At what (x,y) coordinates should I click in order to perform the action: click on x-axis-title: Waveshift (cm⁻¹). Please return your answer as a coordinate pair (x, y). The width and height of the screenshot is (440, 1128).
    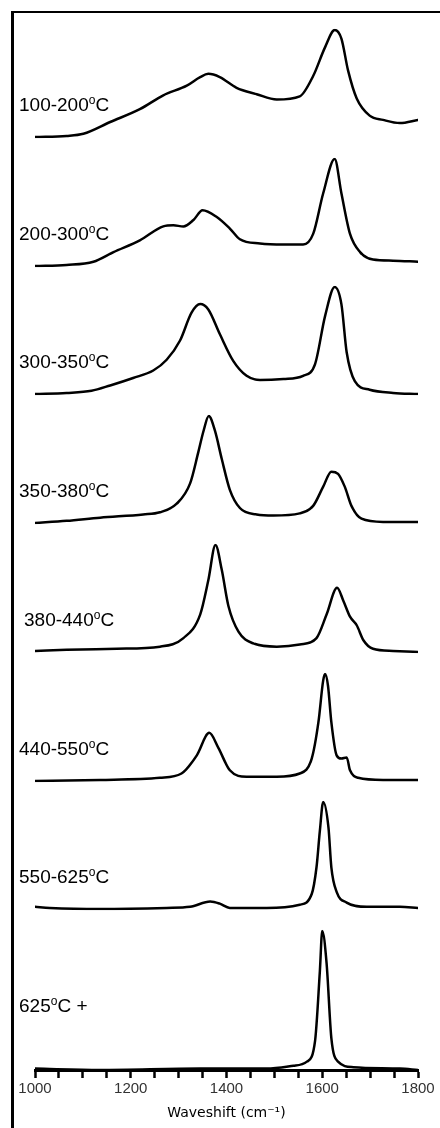
    Looking at the image, I should click on (226, 1111).